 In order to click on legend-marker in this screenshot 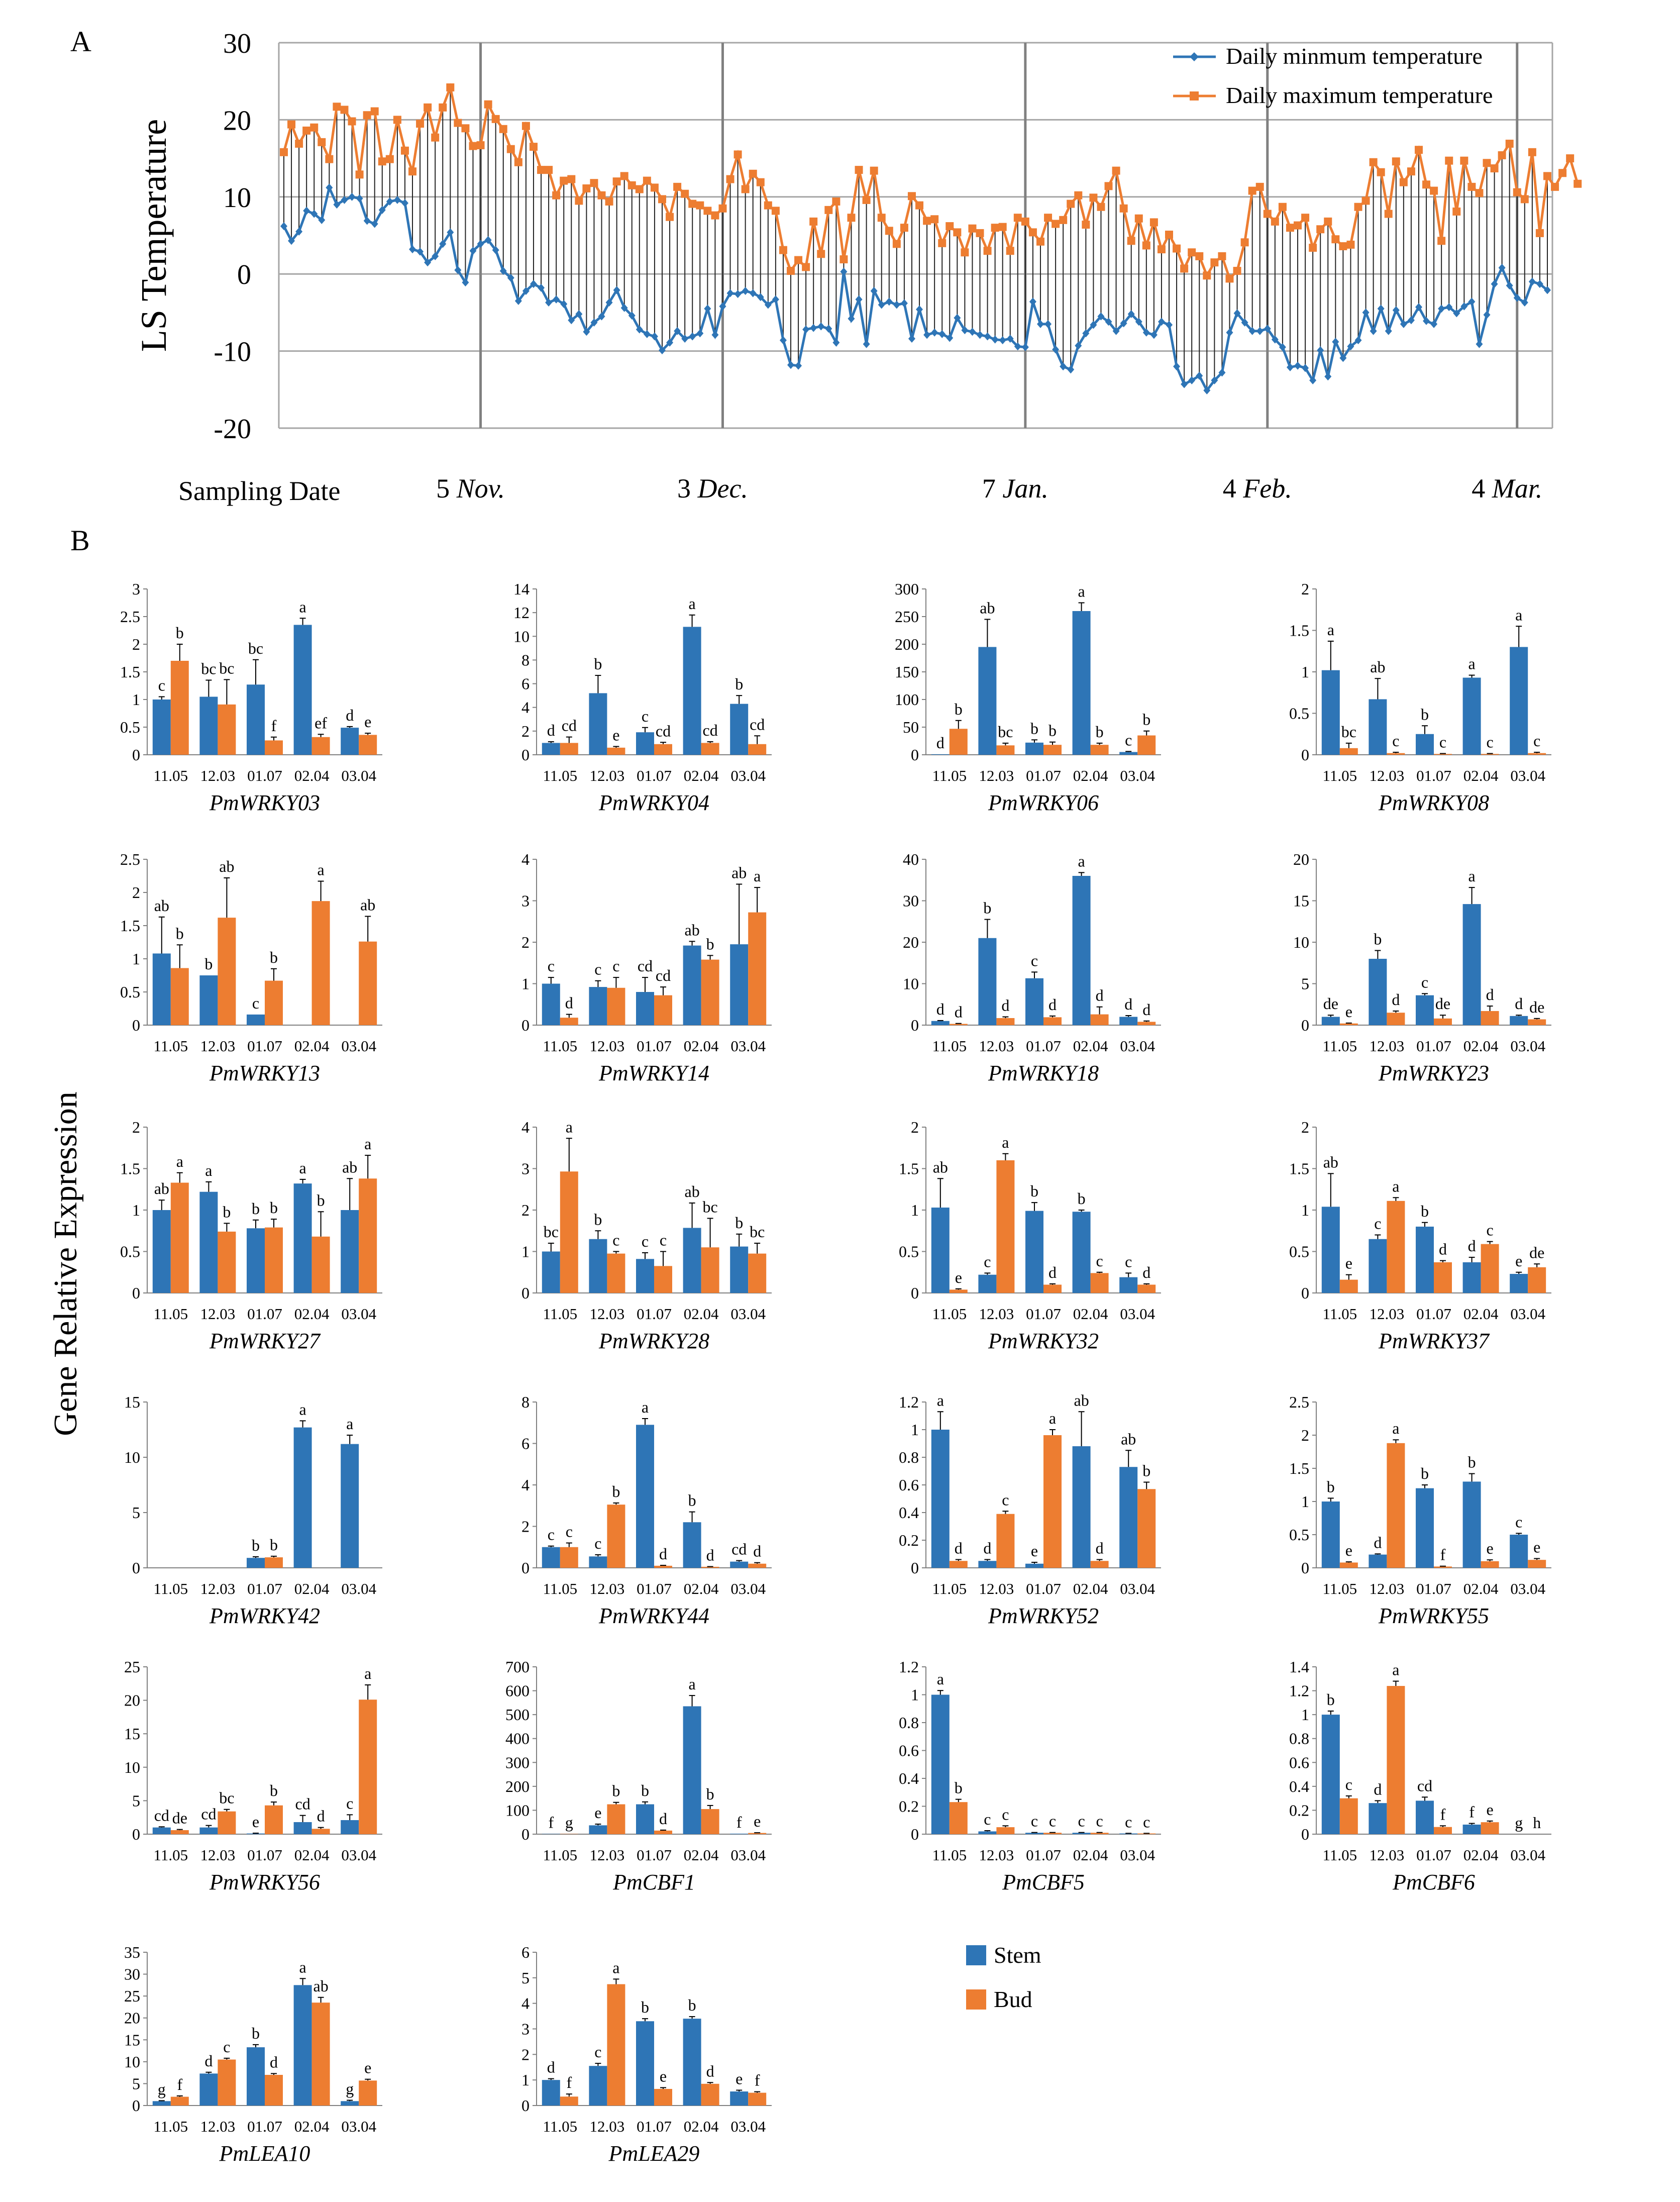, I will do `click(1194, 96)`.